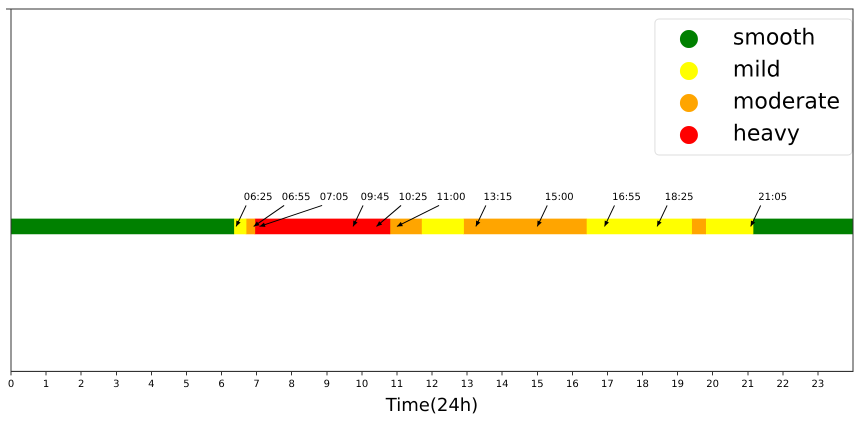 The width and height of the screenshot is (854, 421). I want to click on annotation: 06:25, so click(258, 198).